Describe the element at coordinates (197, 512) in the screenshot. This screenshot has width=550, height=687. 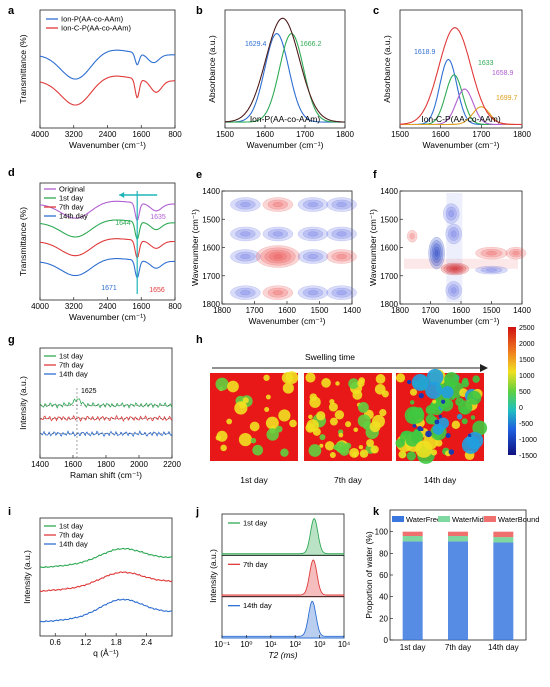
I see `panel-label-j: j` at that location.